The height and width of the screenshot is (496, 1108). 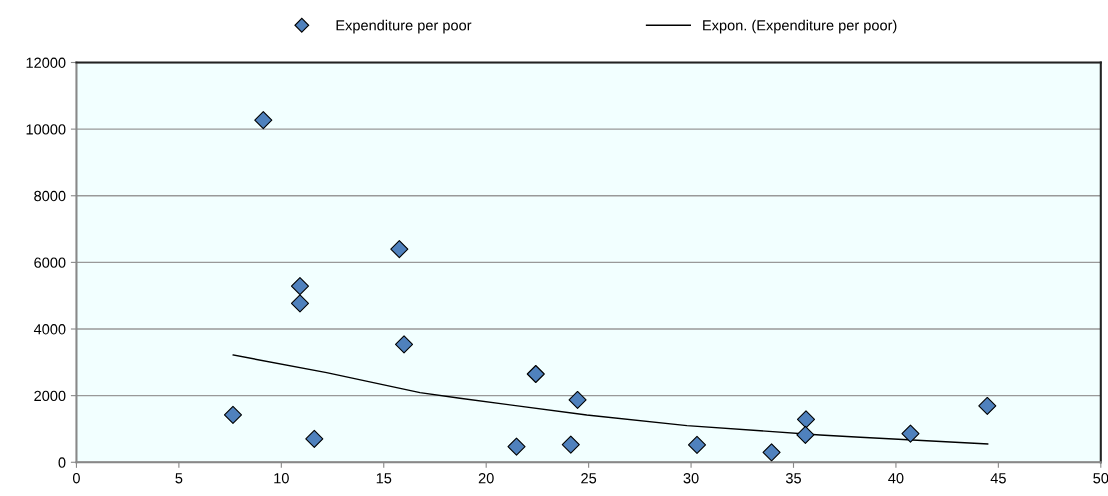 I want to click on x-tick-label: 25, so click(x=589, y=478).